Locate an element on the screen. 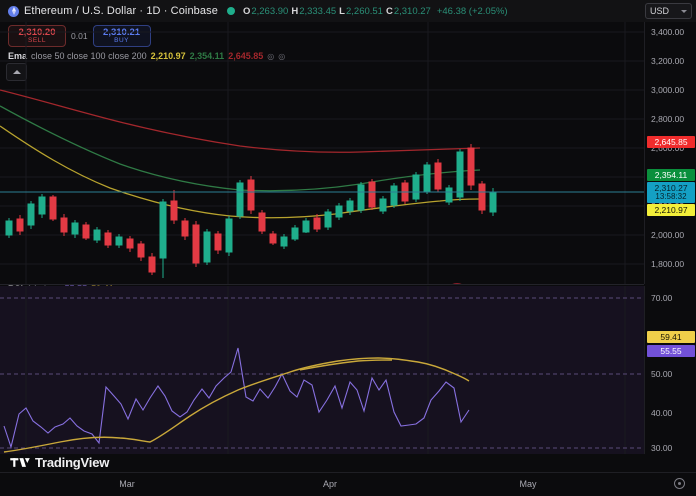 The width and height of the screenshot is (696, 496). rsi-value-badge: 55.55 is located at coordinates (671, 351).